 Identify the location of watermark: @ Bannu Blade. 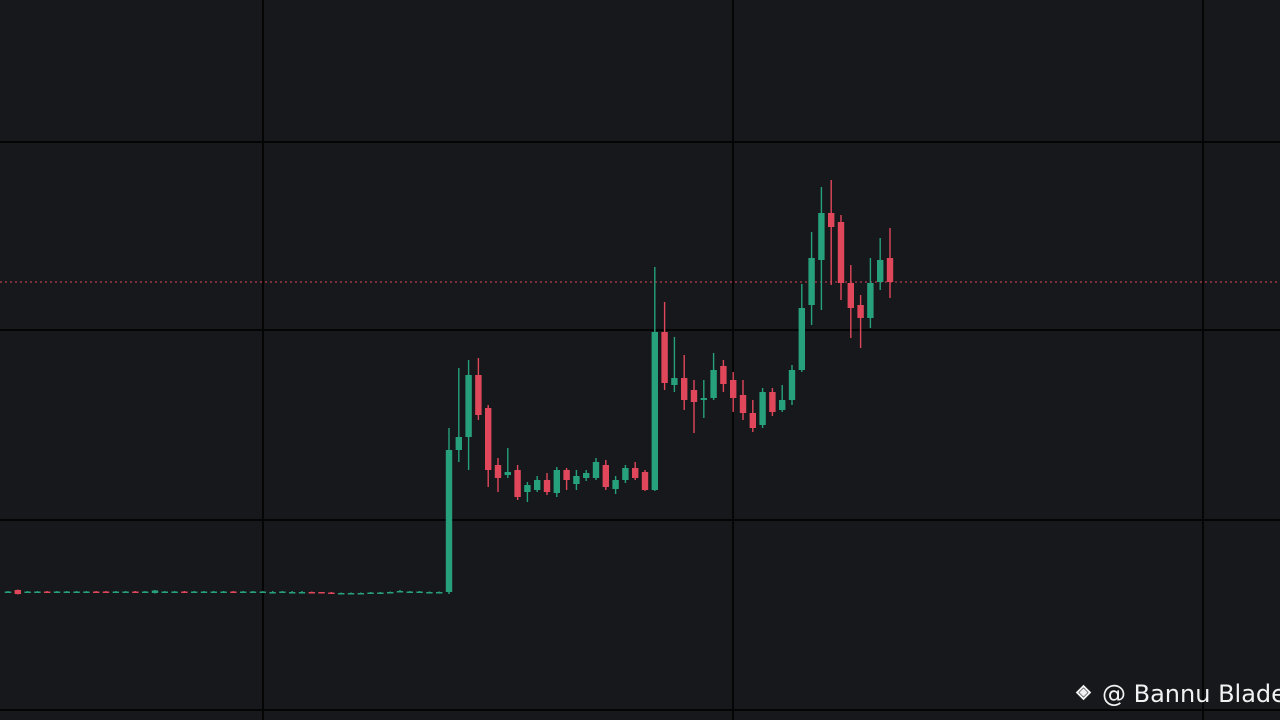
(1191, 694).